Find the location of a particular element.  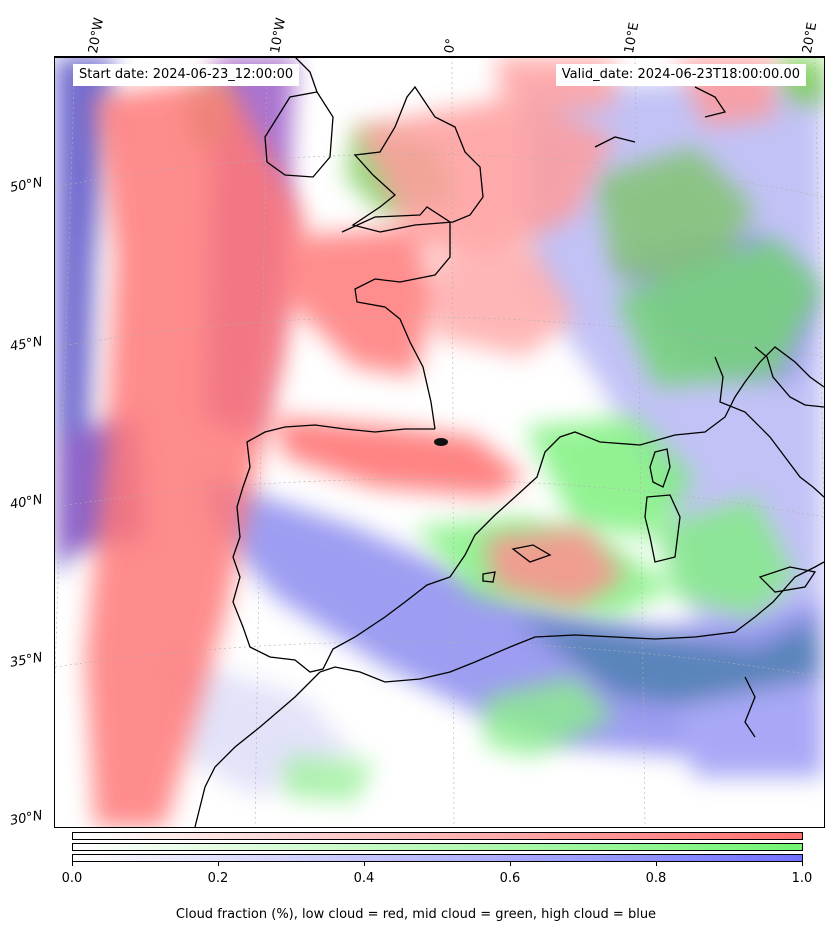

start-date-label: Start date: 2024-06-23_12:00:00 is located at coordinates (186, 75).